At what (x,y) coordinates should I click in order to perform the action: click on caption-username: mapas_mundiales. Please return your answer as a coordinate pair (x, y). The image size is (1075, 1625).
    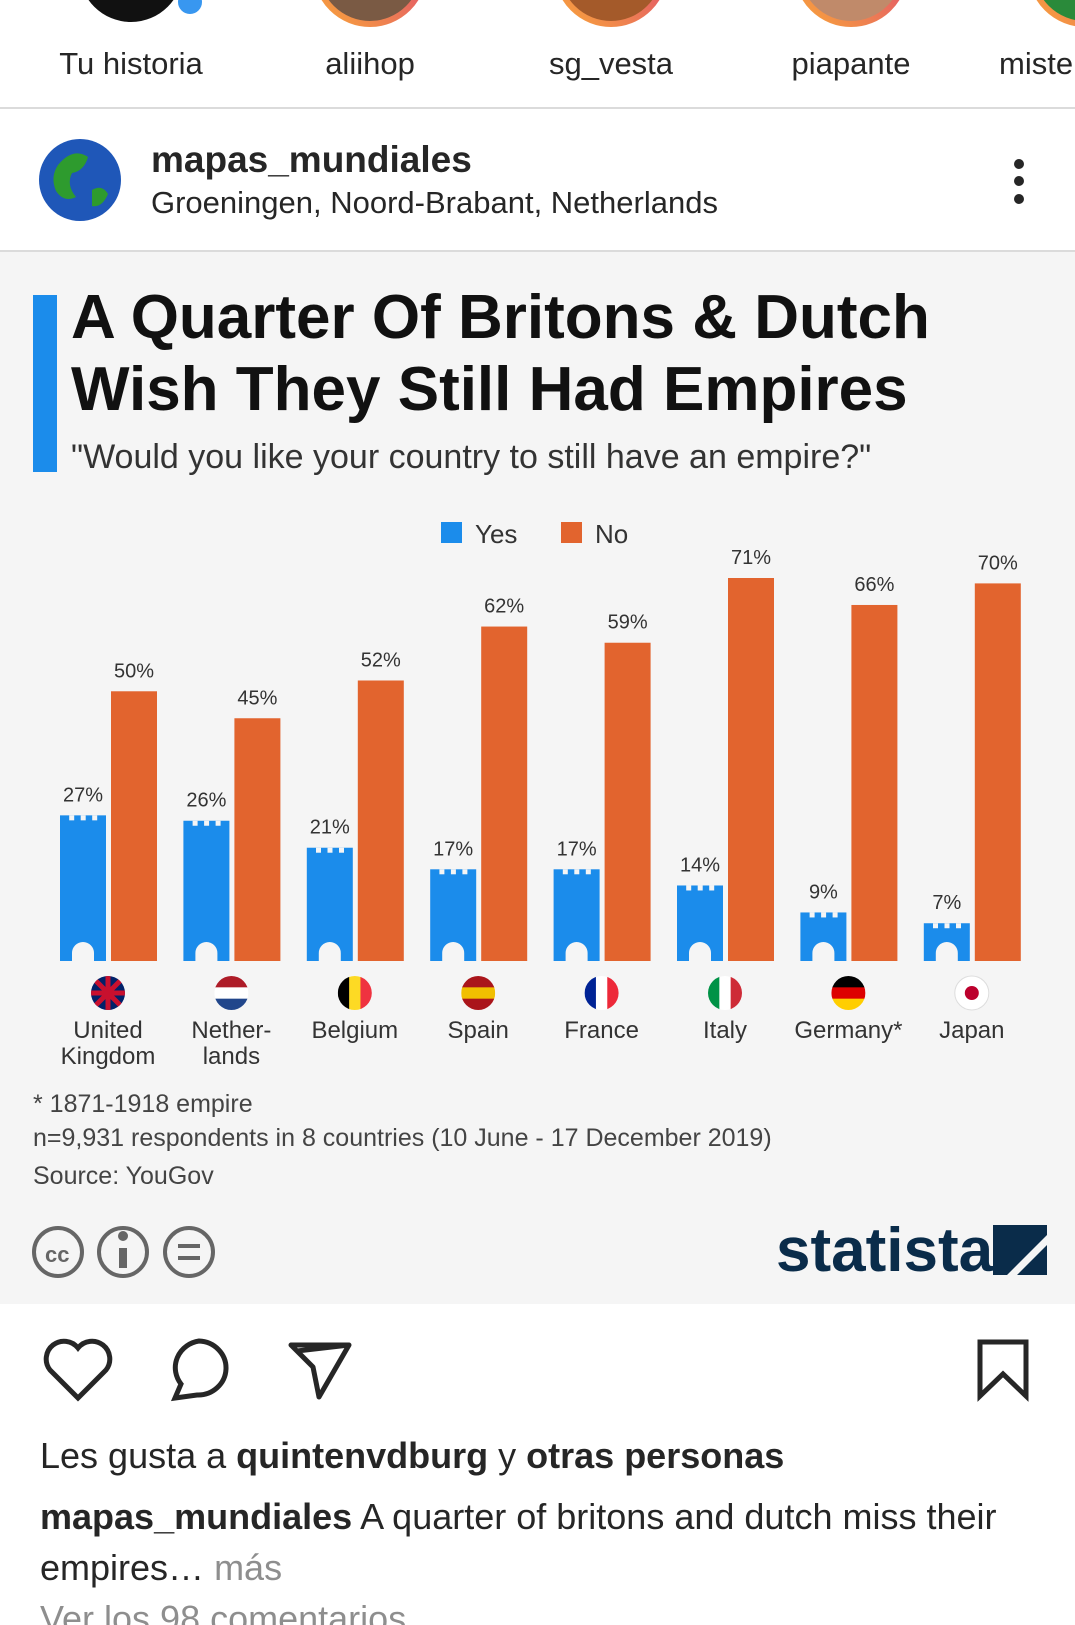
    Looking at the image, I should click on (196, 1516).